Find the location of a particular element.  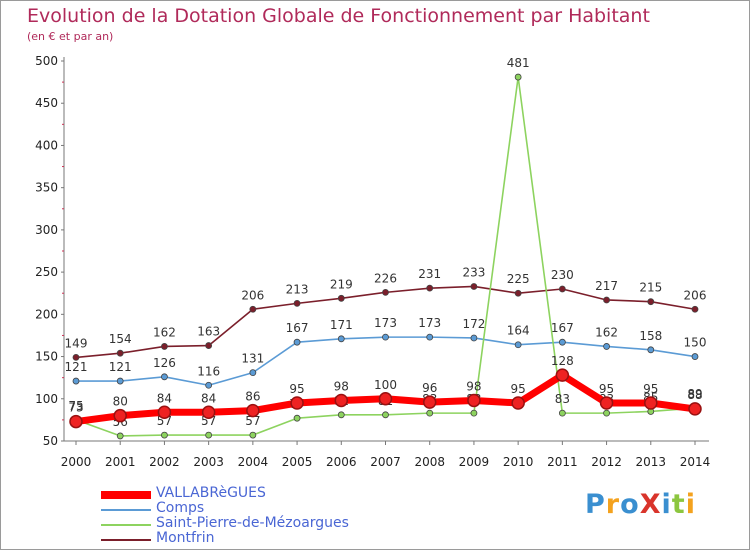

chart-subtitle: (en € et par an) is located at coordinates (70, 36).